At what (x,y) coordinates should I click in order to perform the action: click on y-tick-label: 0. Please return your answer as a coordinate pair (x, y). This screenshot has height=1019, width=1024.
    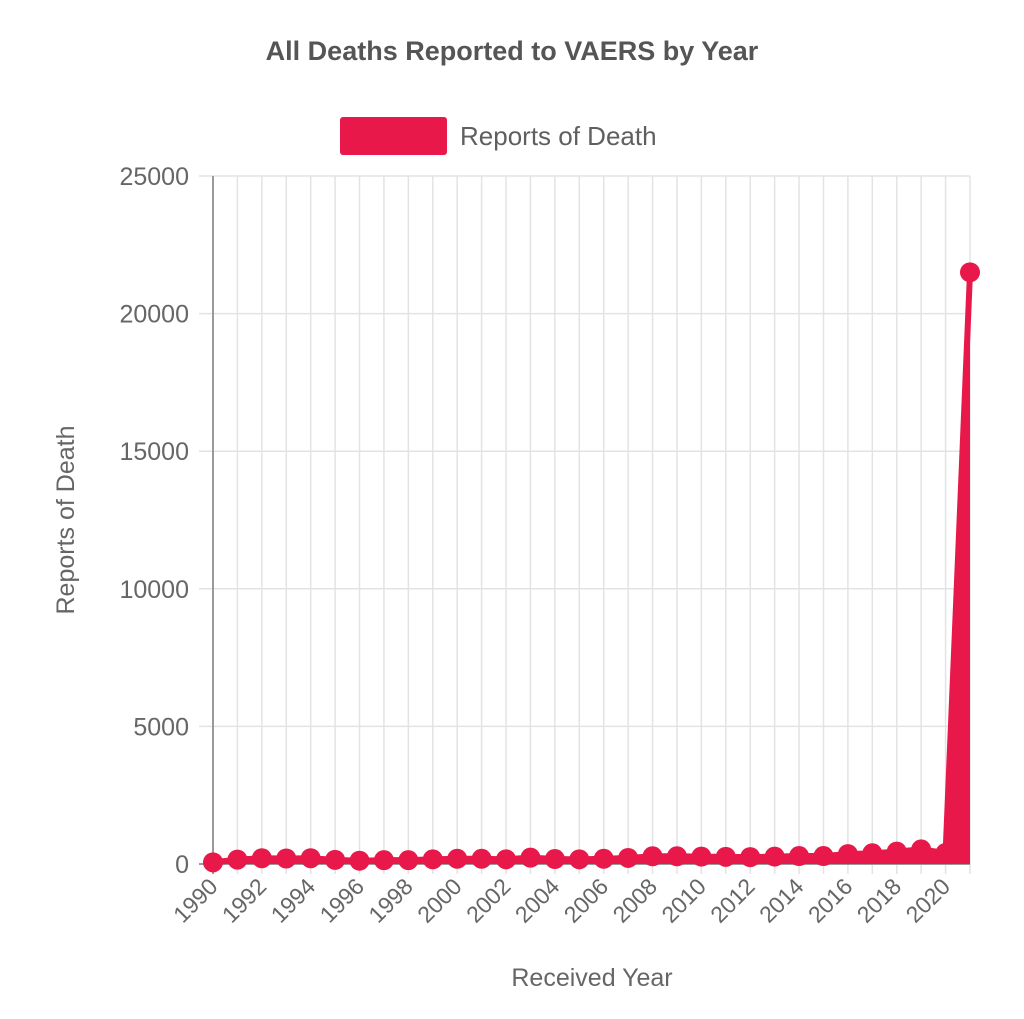
    Looking at the image, I should click on (182, 865).